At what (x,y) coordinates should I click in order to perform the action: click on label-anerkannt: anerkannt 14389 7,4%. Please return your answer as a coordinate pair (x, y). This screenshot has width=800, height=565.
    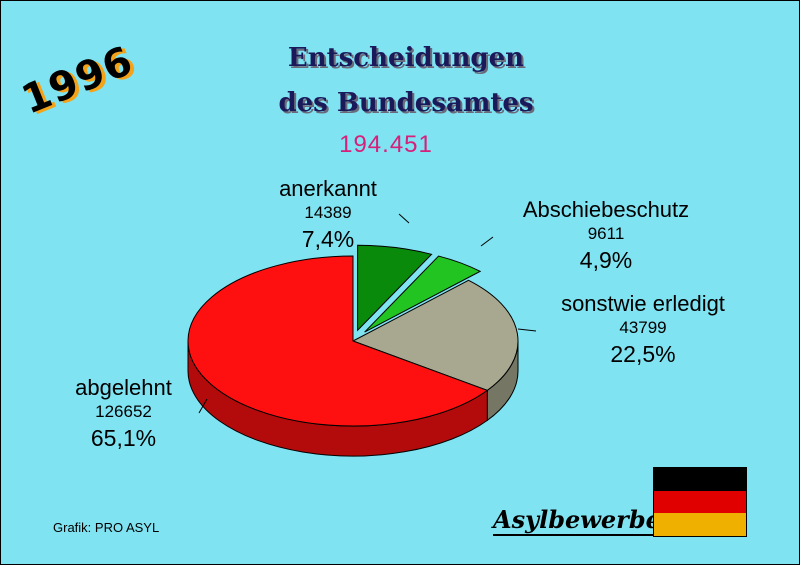
    Looking at the image, I should click on (328, 215).